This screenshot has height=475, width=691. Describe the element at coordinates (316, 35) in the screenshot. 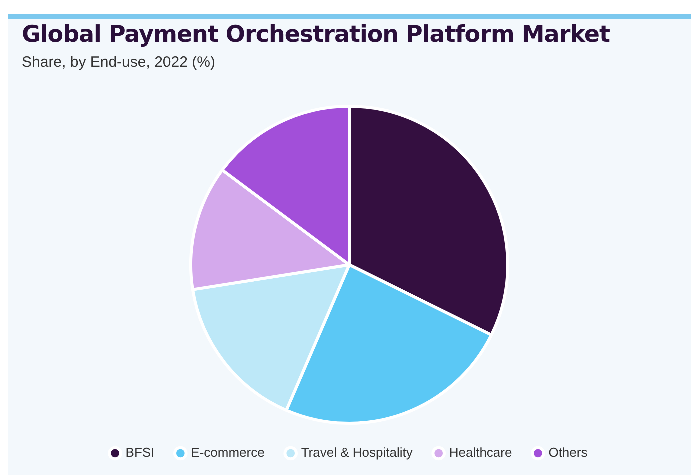

I see `chart-title: Global Payment Orchestration Platform Market` at that location.